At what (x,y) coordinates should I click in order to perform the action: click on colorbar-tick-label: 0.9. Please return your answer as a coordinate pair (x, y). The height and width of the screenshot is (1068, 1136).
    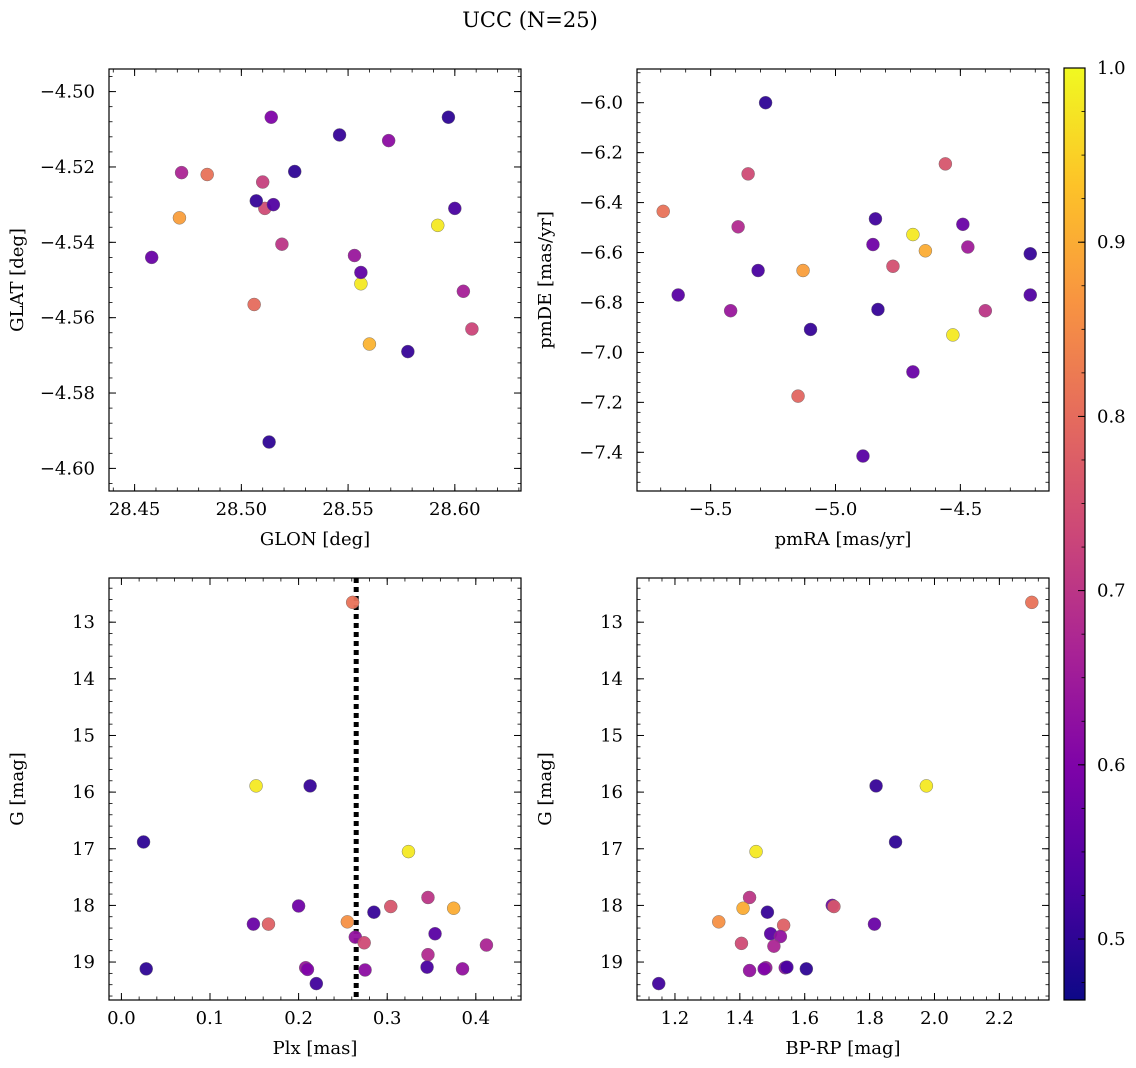
    Looking at the image, I should click on (1111, 242).